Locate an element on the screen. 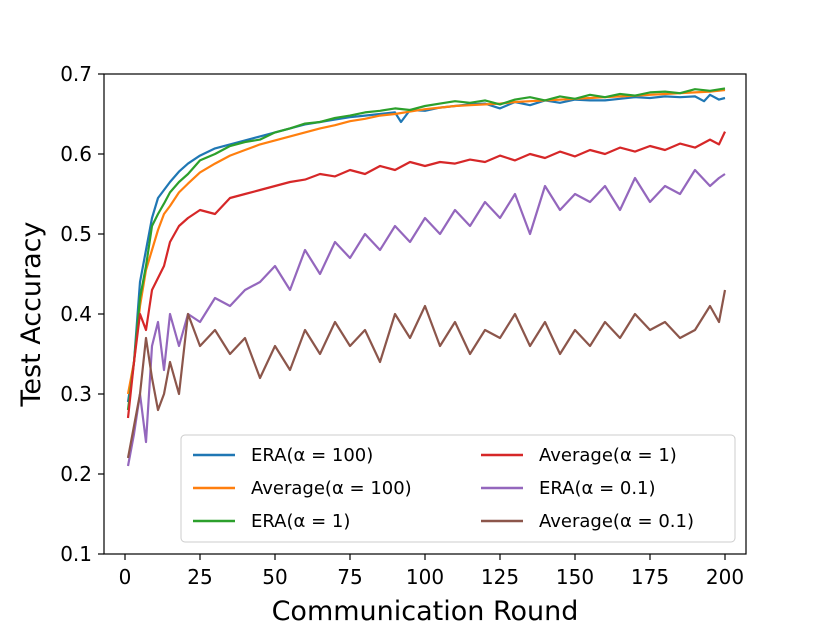  x-tick-label: 175 is located at coordinates (650, 577).